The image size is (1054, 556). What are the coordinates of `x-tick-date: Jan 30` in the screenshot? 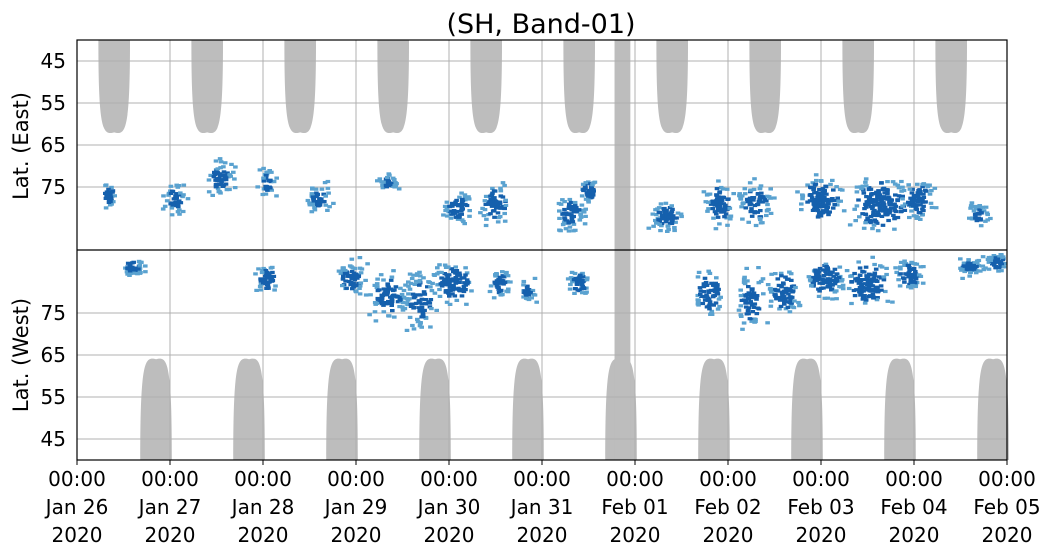 It's located at (448, 507).